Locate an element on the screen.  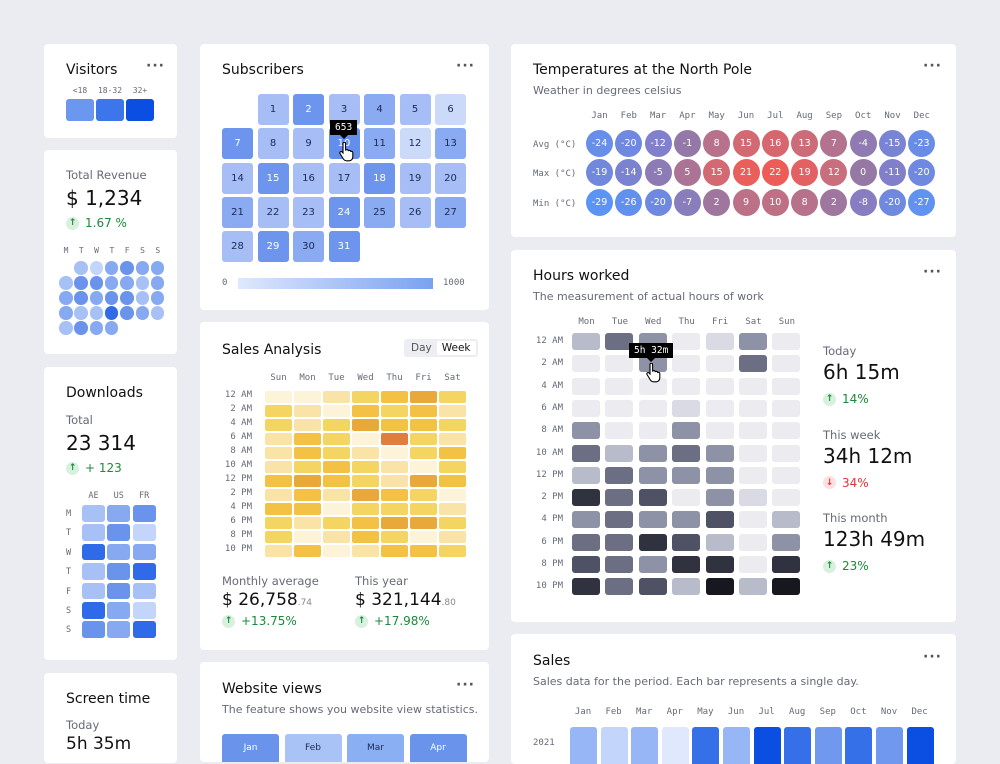
temperature-circle: -8 is located at coordinates (863, 202).